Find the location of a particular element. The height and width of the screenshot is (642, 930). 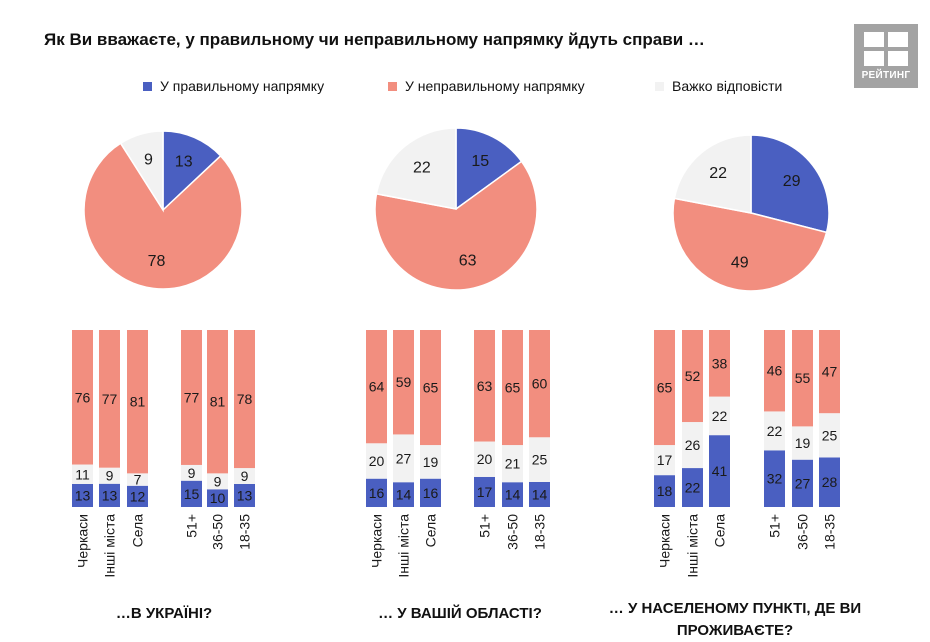

bar2-label-wrong-4: 63 is located at coordinates (485, 386).